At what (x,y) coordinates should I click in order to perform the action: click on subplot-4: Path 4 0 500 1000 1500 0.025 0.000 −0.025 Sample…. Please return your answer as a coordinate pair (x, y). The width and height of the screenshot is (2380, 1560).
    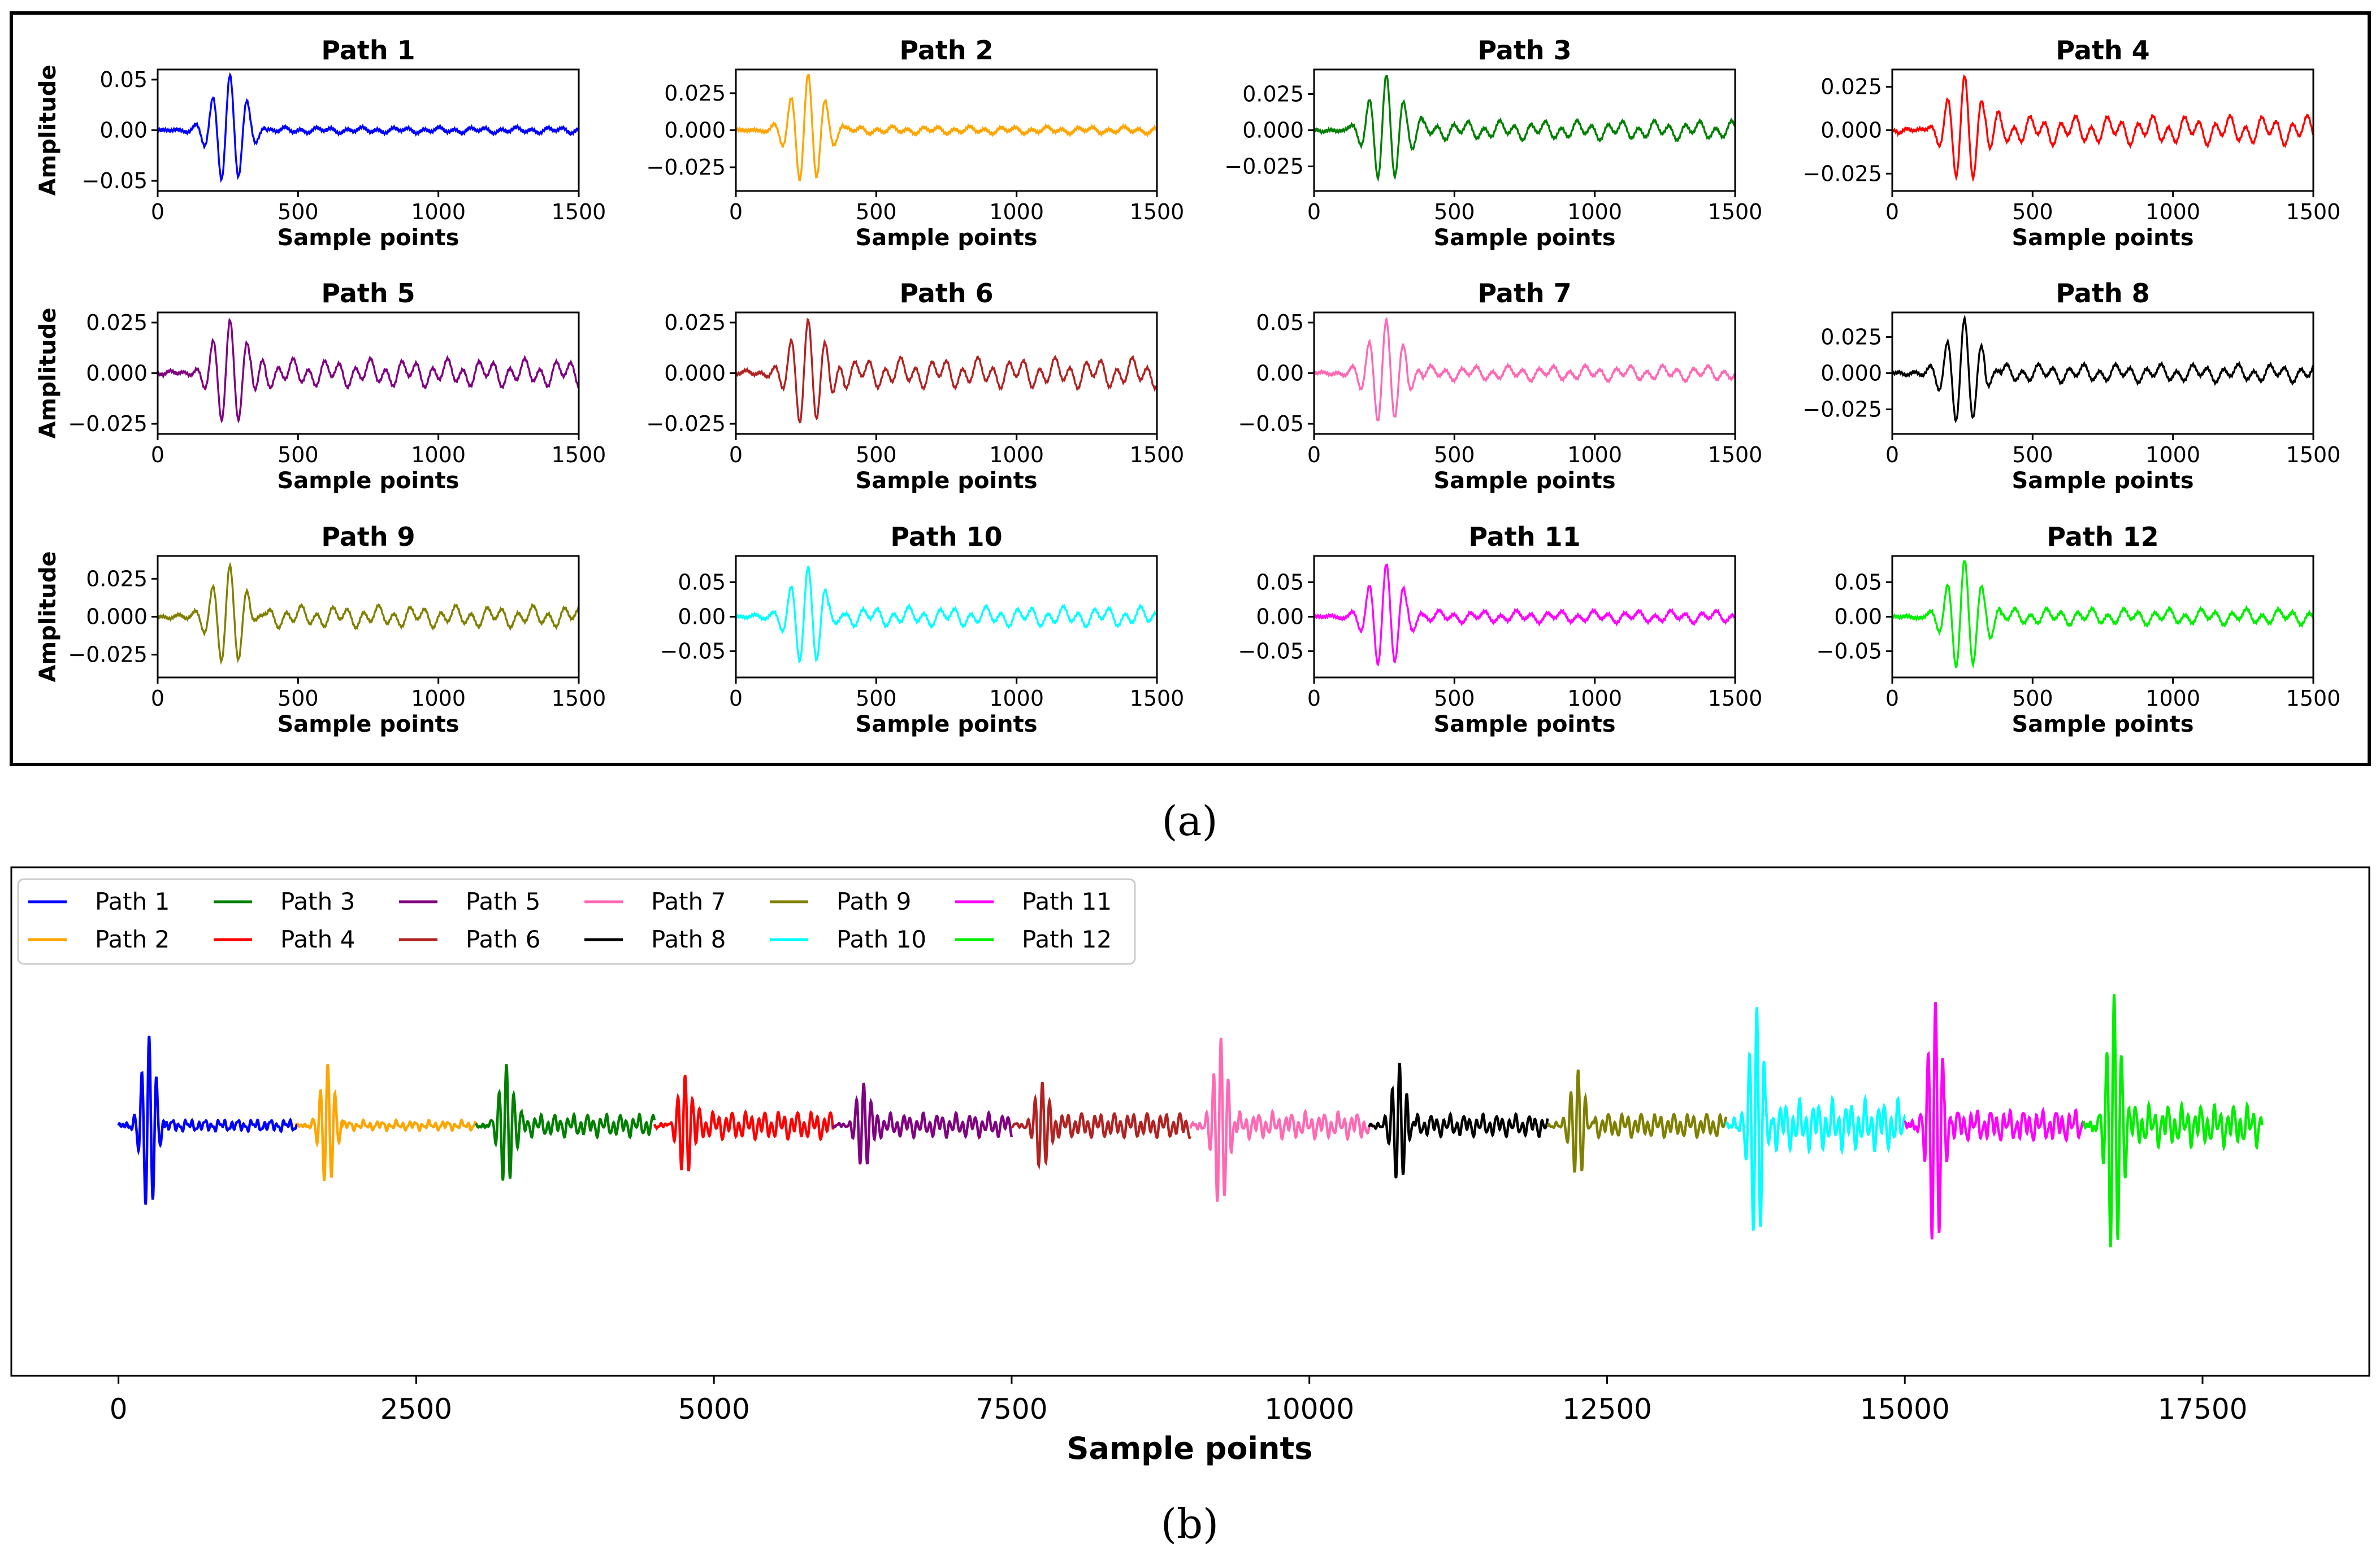
    Looking at the image, I should click on (2071, 143).